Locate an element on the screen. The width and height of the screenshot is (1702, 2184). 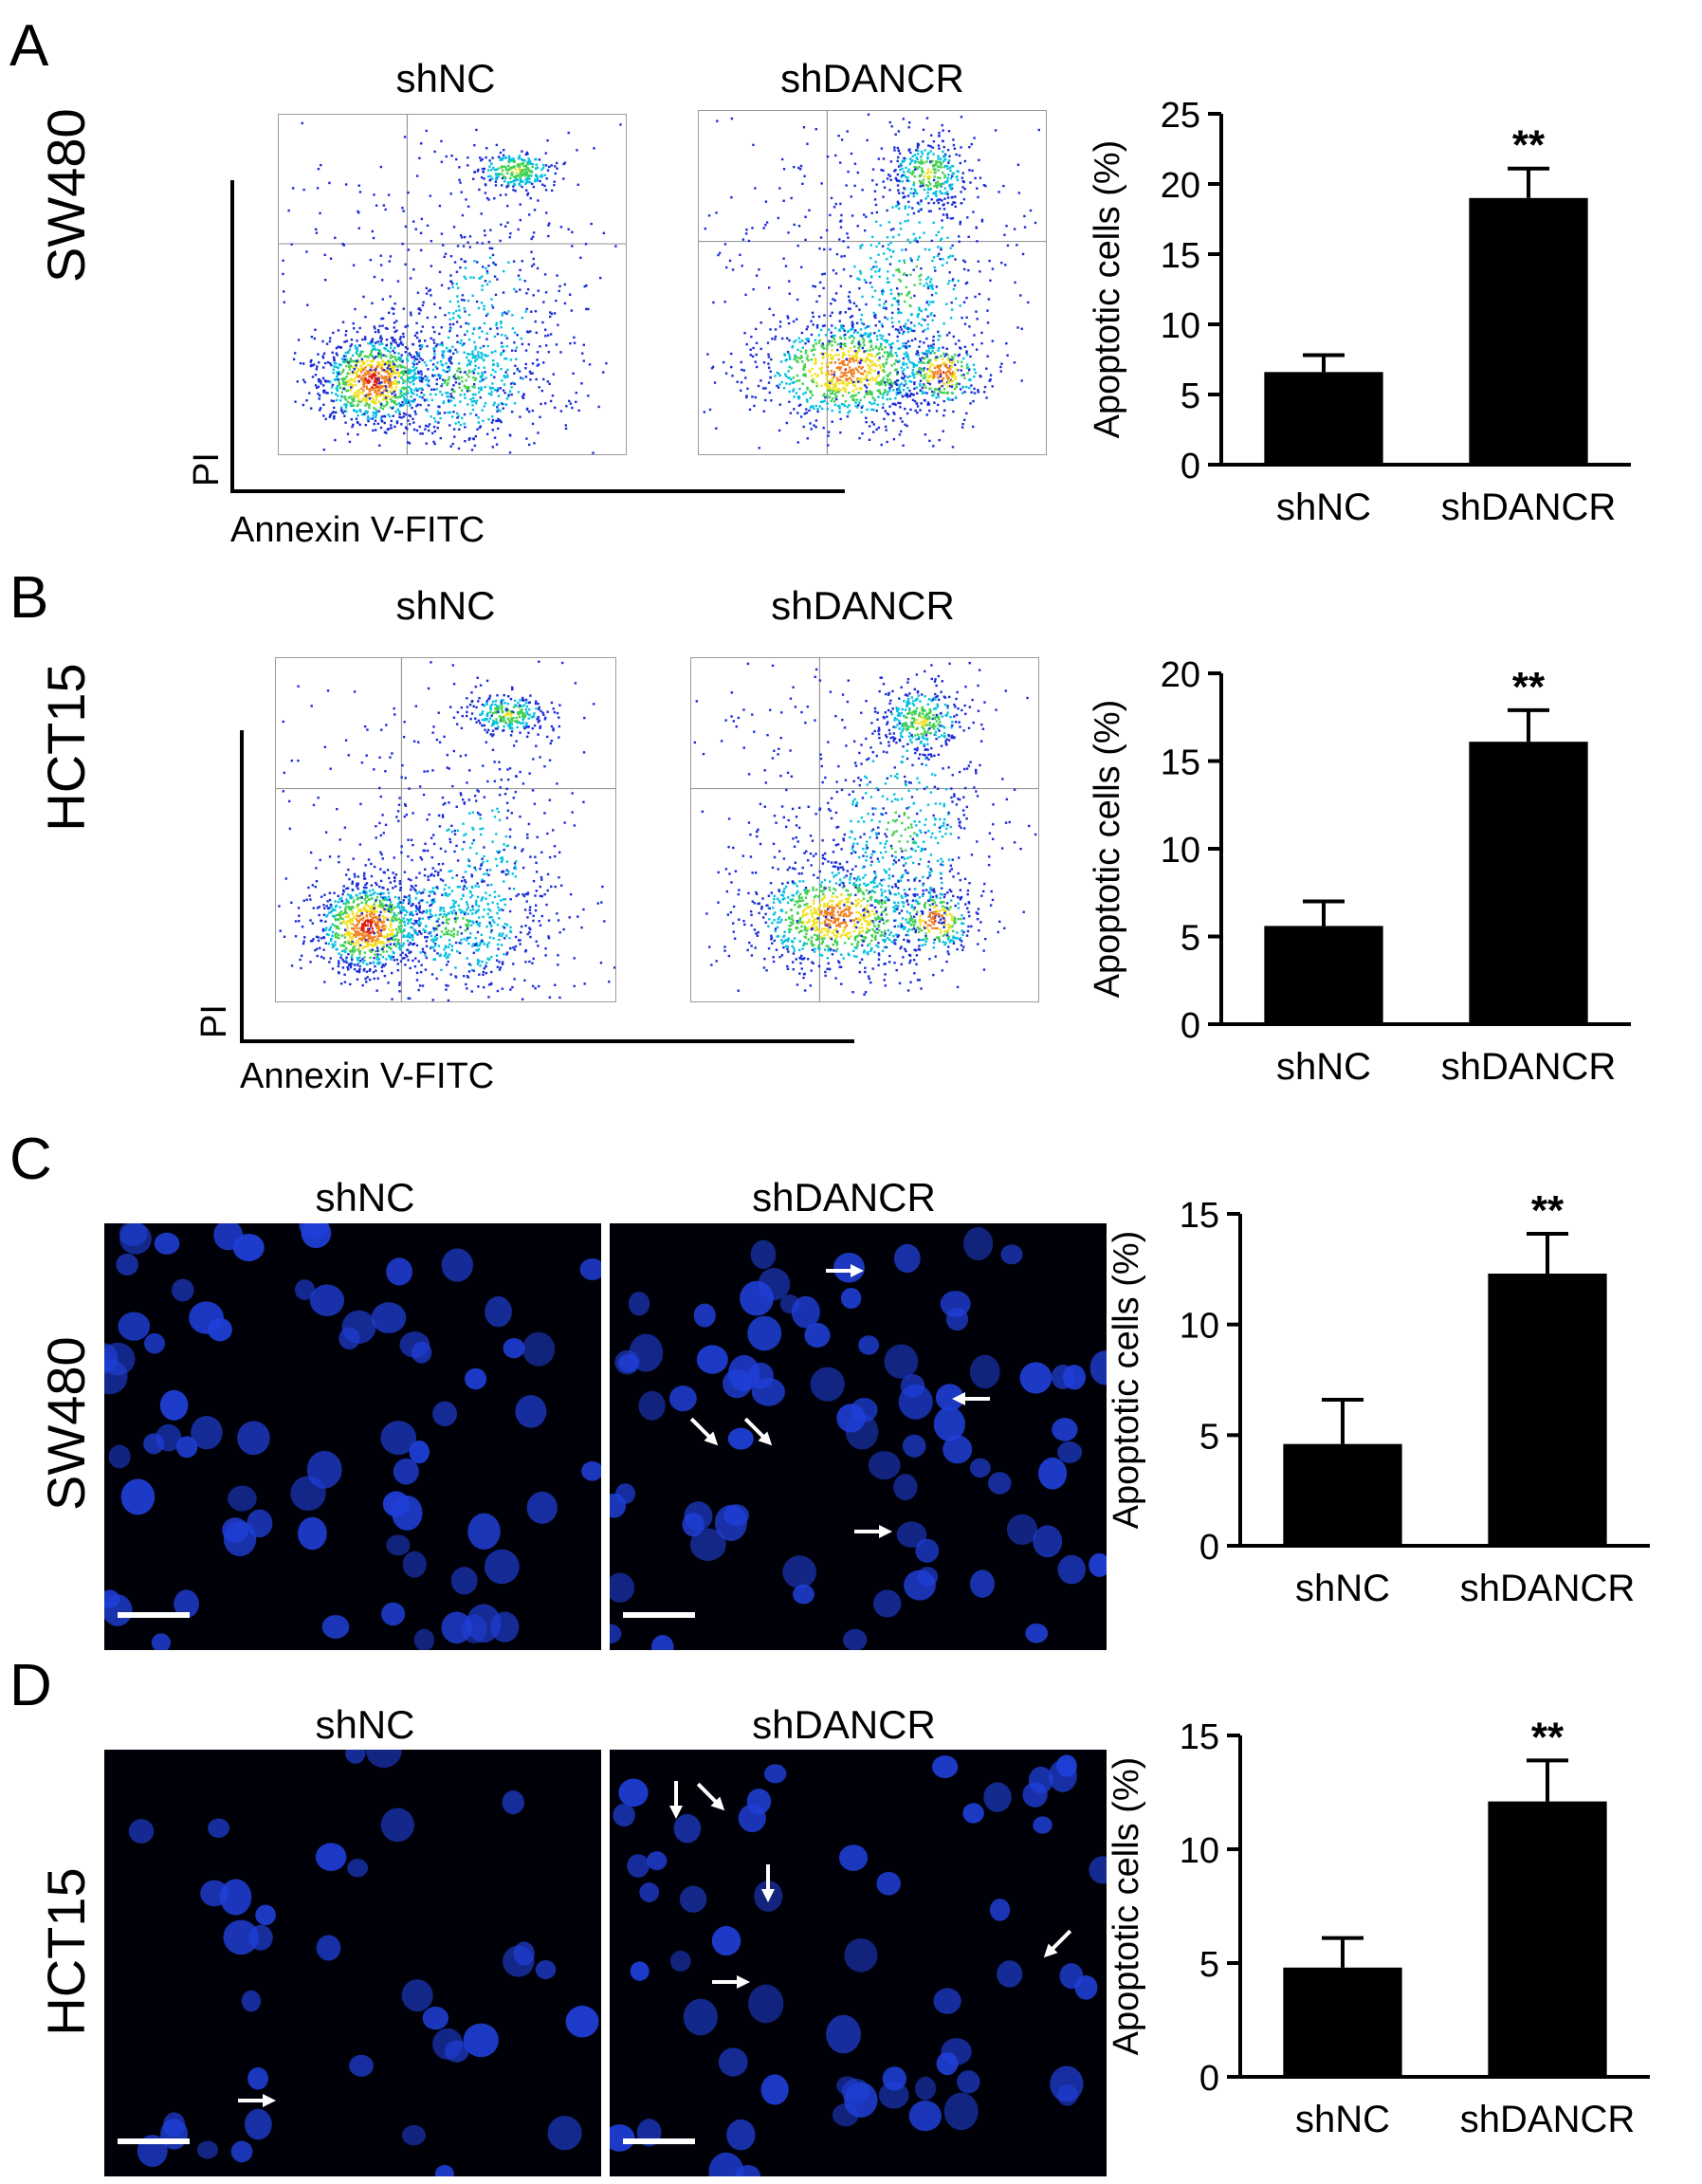
micrograph-c-shdancr is located at coordinates (858, 1437).